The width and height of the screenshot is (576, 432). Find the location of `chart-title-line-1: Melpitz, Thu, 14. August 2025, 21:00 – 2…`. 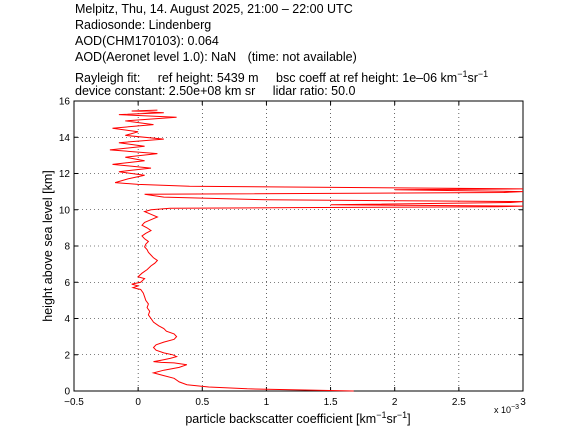

chart-title-line-1: Melpitz, Thu, 14. August 2025, 21:00 – 2… is located at coordinates (214, 9).